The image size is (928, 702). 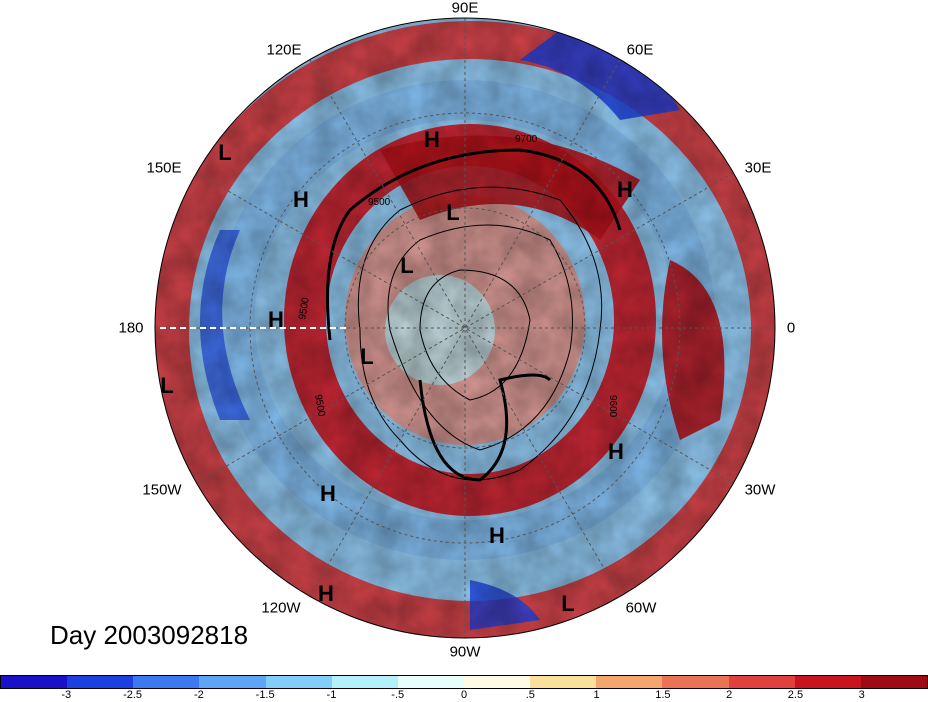 I want to click on plot-title: Day 2003092818, so click(x=149, y=635).